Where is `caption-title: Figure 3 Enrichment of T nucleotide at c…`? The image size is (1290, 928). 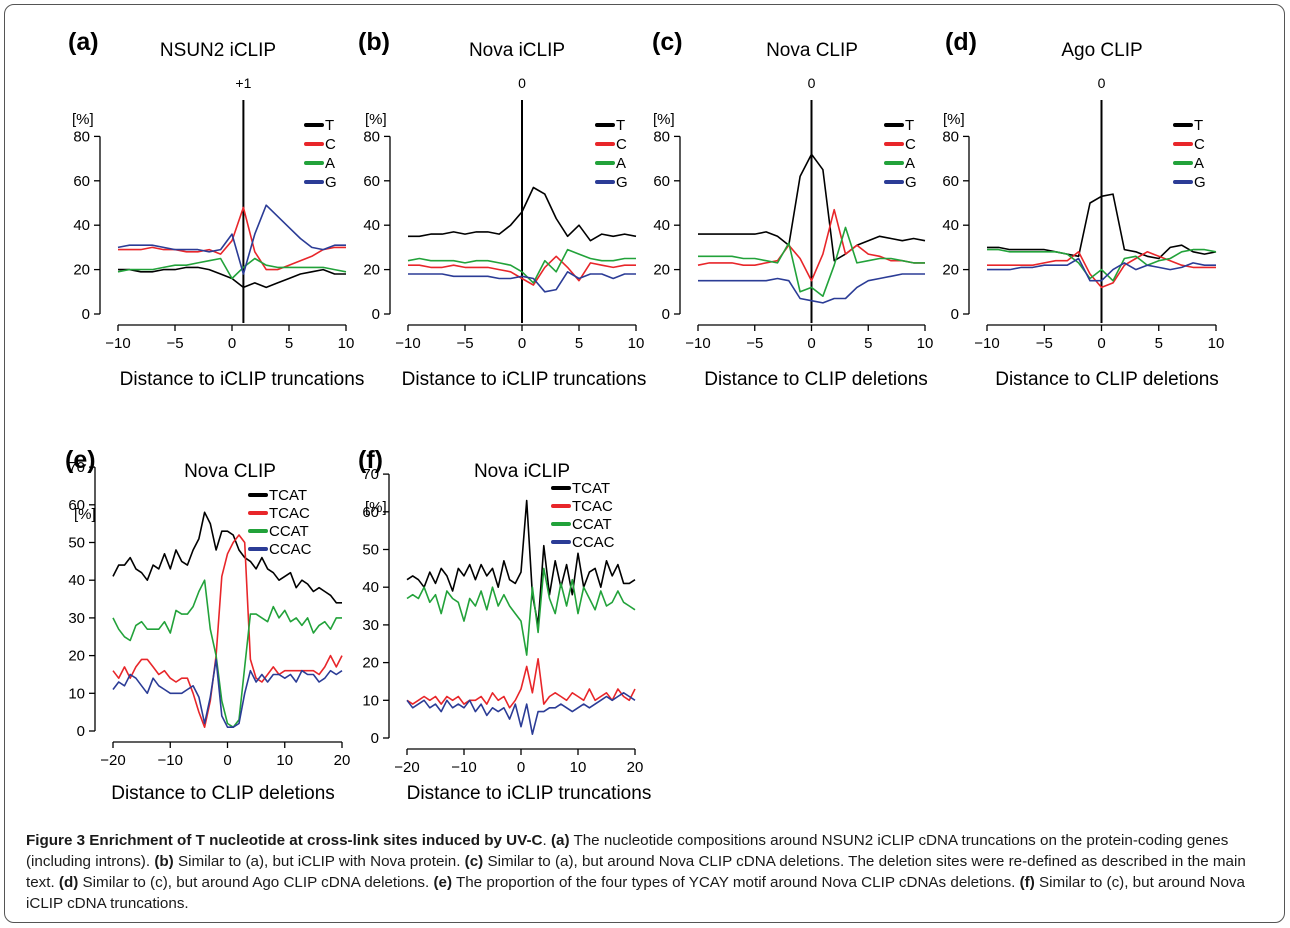
caption-title: Figure 3 Enrichment of T nucleotide at c… is located at coordinates (284, 840).